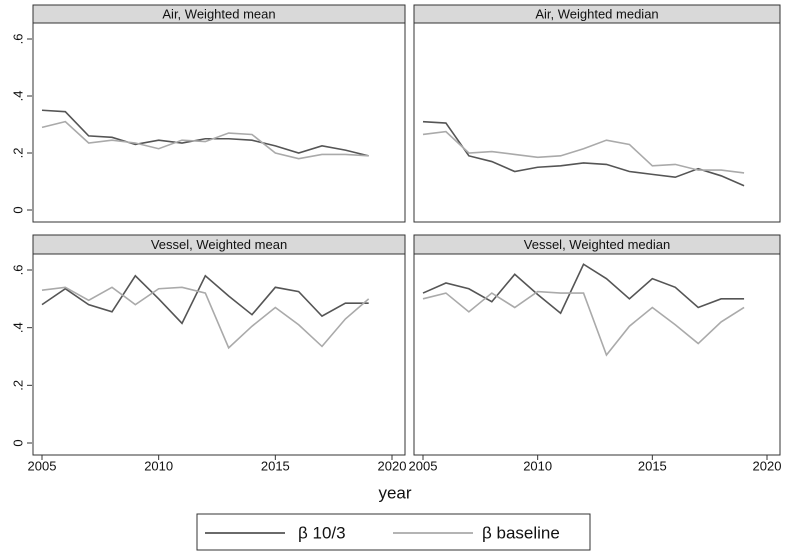 Image resolution: width=791 pixels, height=554 pixels. Describe the element at coordinates (218, 13) in the screenshot. I see `panel-title: Air, Weighted mean` at that location.